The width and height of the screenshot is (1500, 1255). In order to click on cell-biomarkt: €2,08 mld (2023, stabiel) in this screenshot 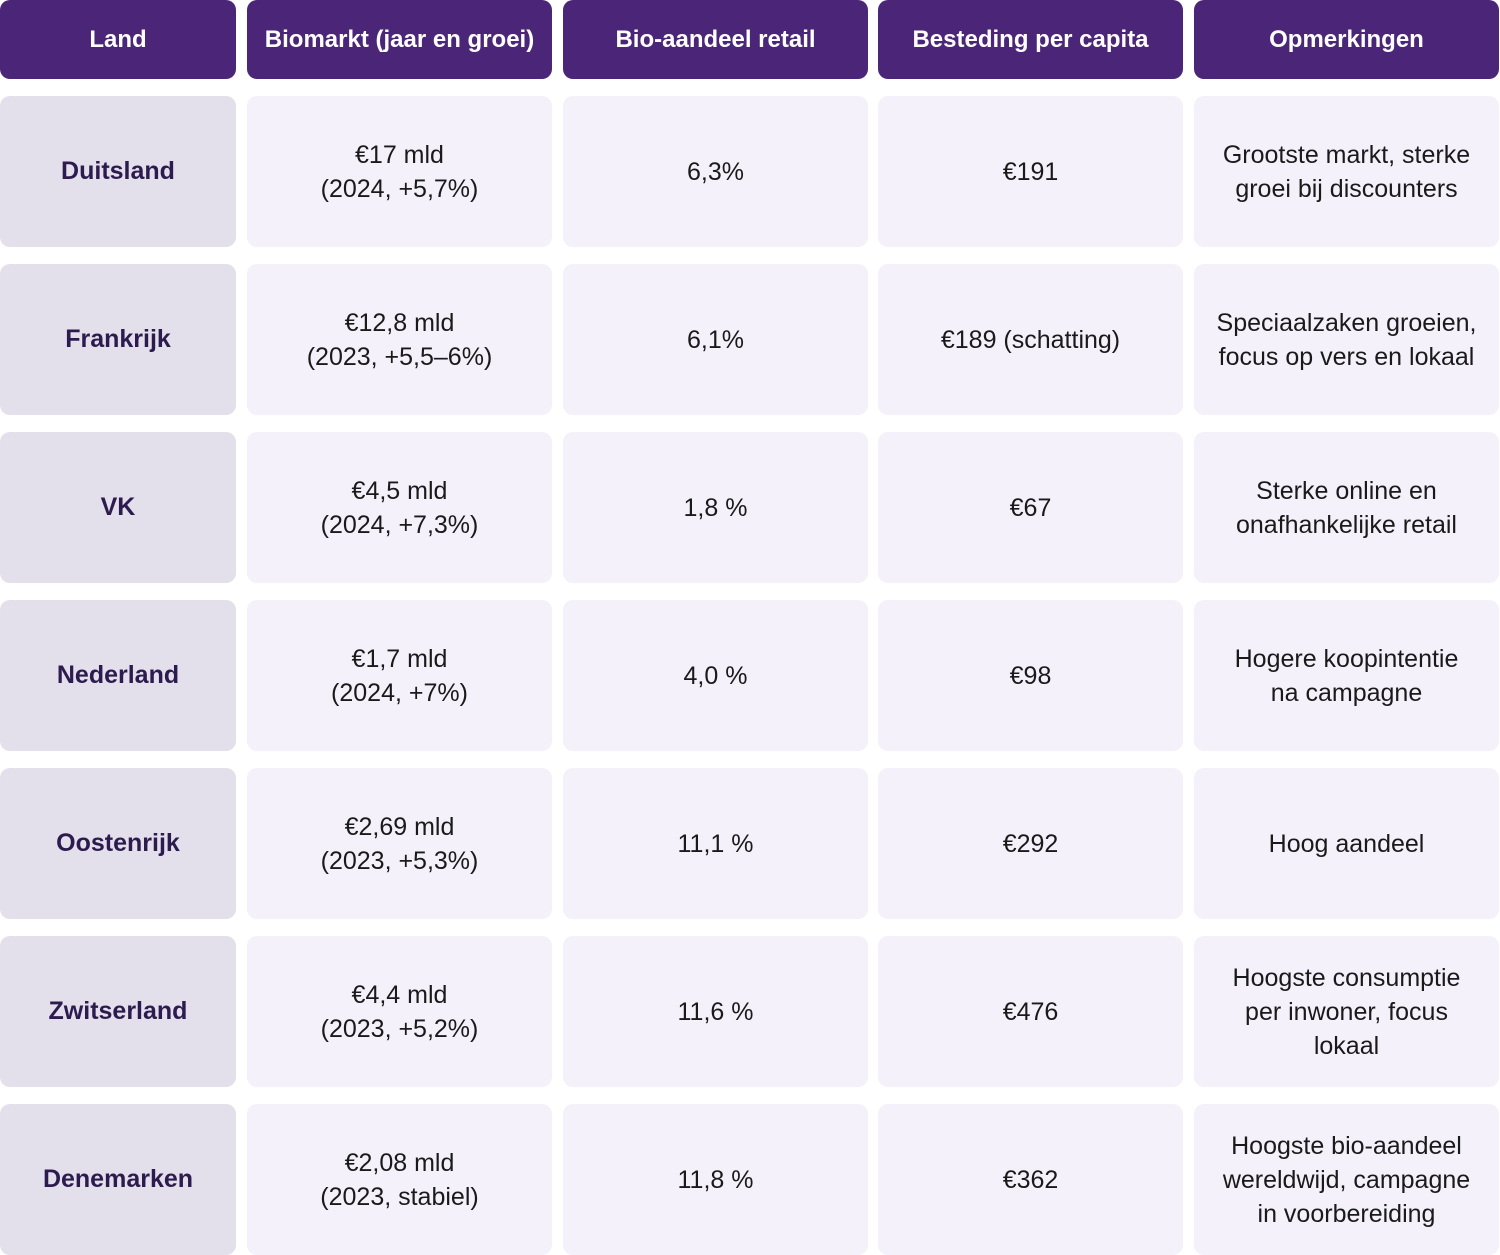, I will do `click(399, 1179)`.